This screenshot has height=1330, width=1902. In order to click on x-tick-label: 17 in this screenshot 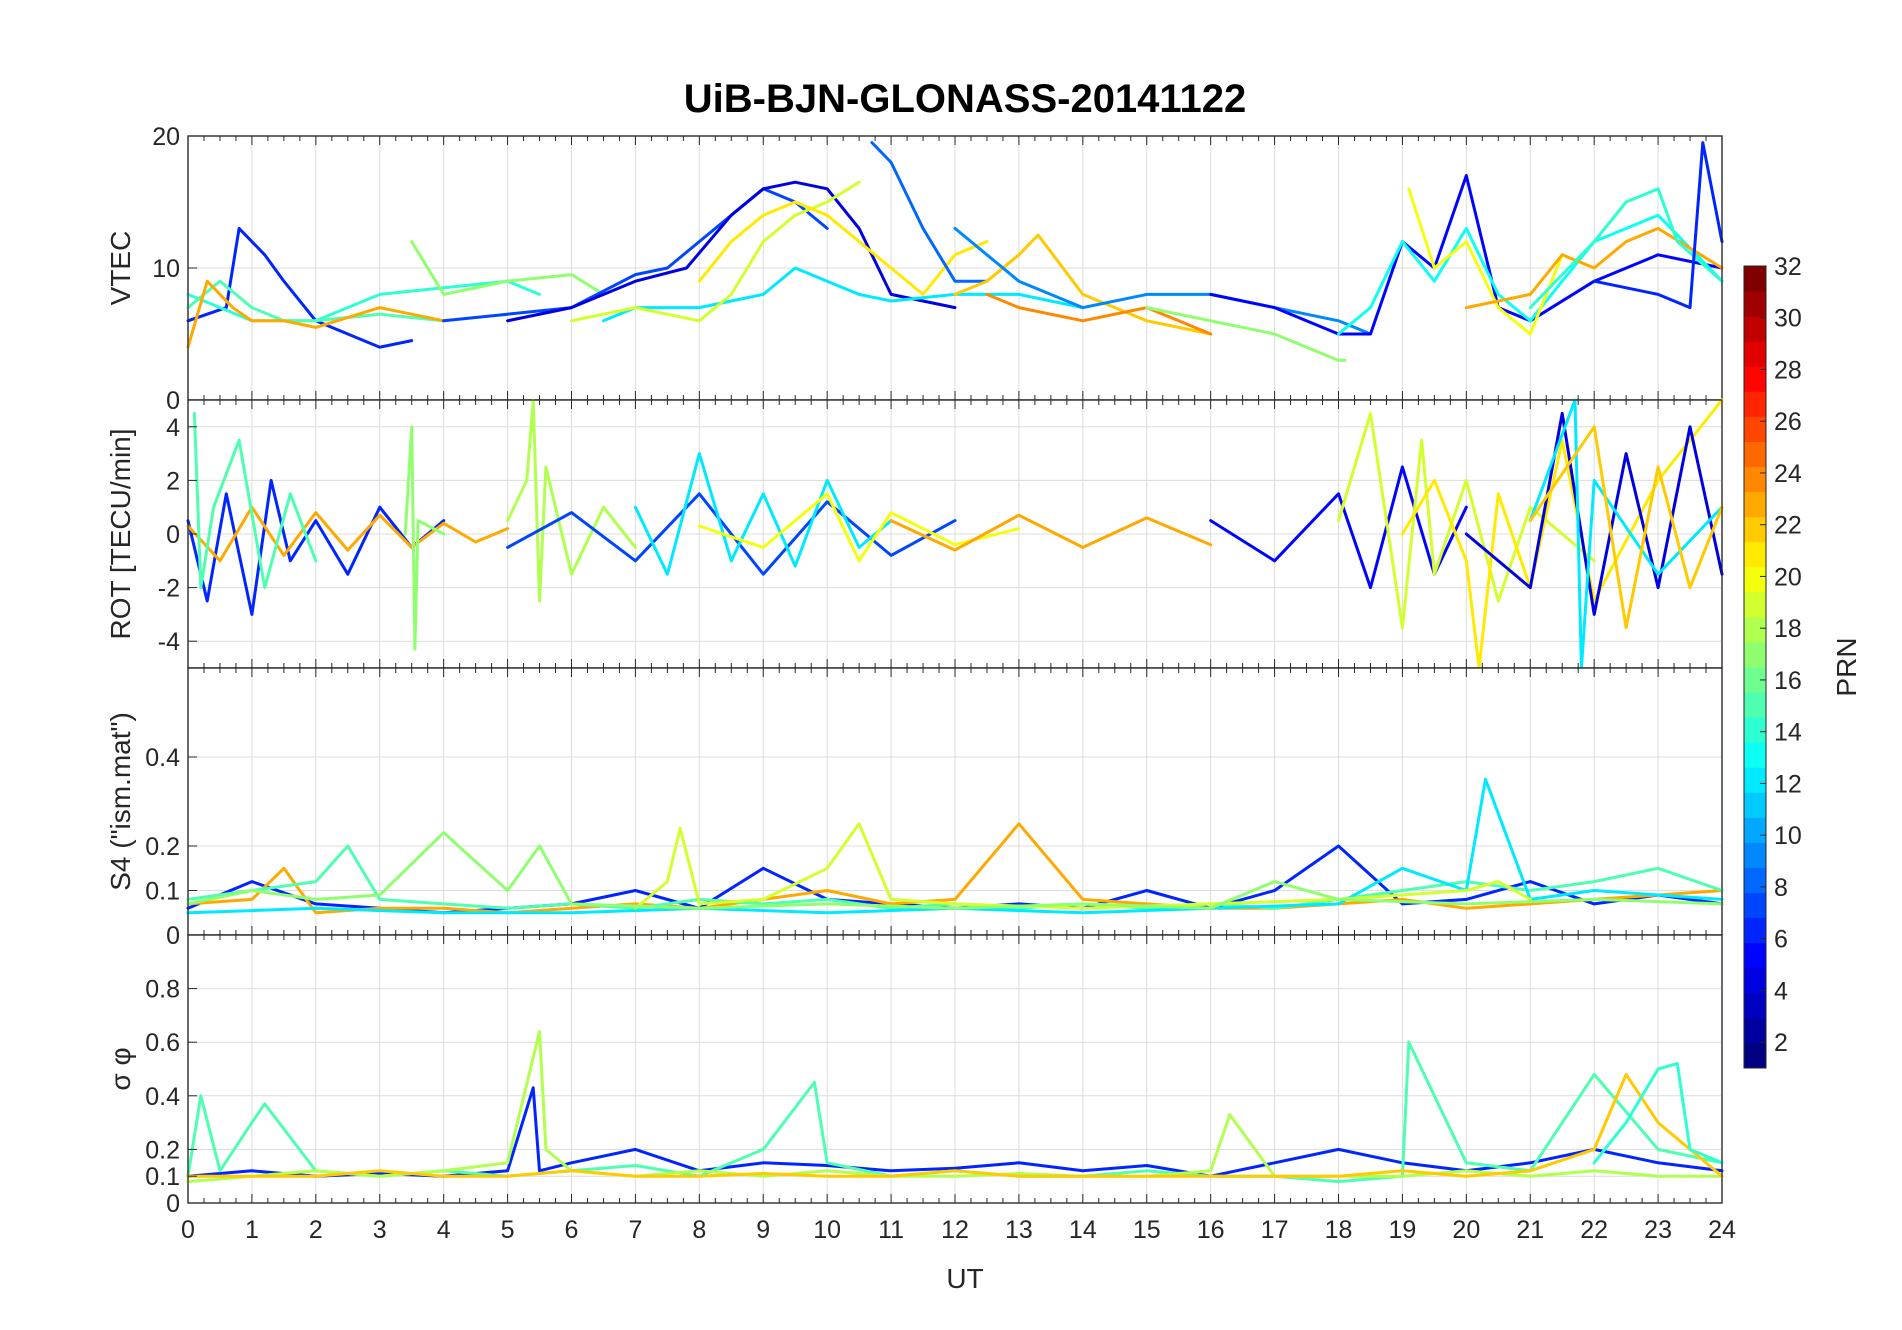, I will do `click(1275, 1230)`.